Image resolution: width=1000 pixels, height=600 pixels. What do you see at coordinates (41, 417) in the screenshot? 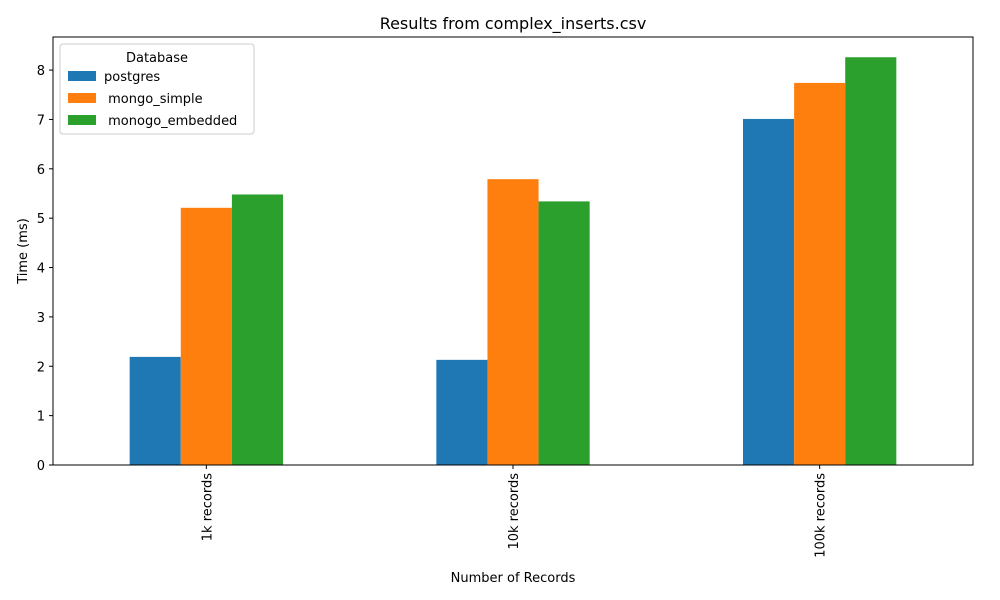
I see `y-tick-label-1: 1` at bounding box center [41, 417].